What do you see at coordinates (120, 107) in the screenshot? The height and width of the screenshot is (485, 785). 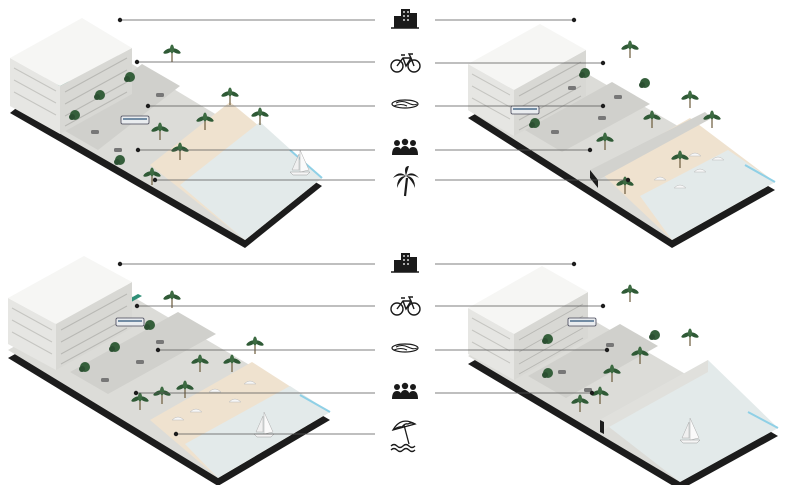 I see `street-top-left` at bounding box center [120, 107].